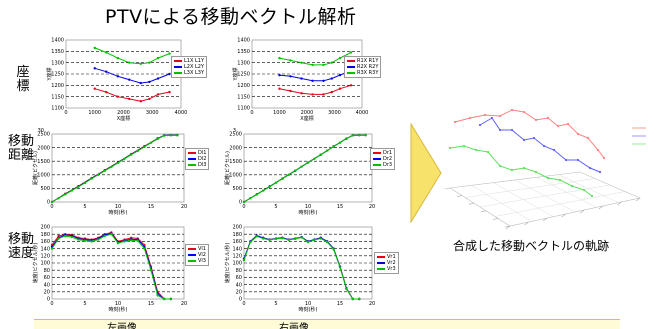  I want to click on dist-right-xtick-label: 5, so click(275, 207).